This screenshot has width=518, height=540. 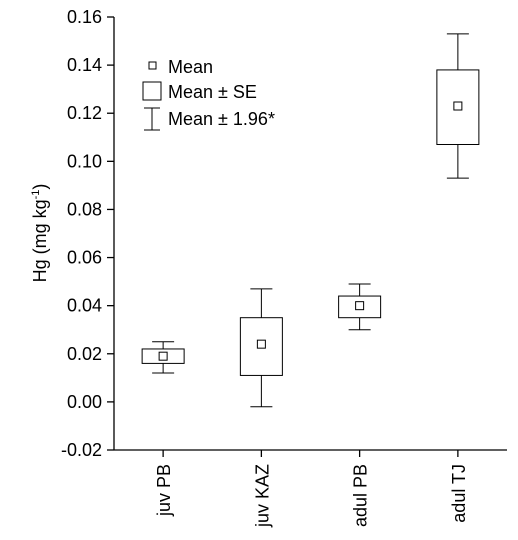 I want to click on y-axis-title: Hg (mg kg-1), so click(x=40, y=233).